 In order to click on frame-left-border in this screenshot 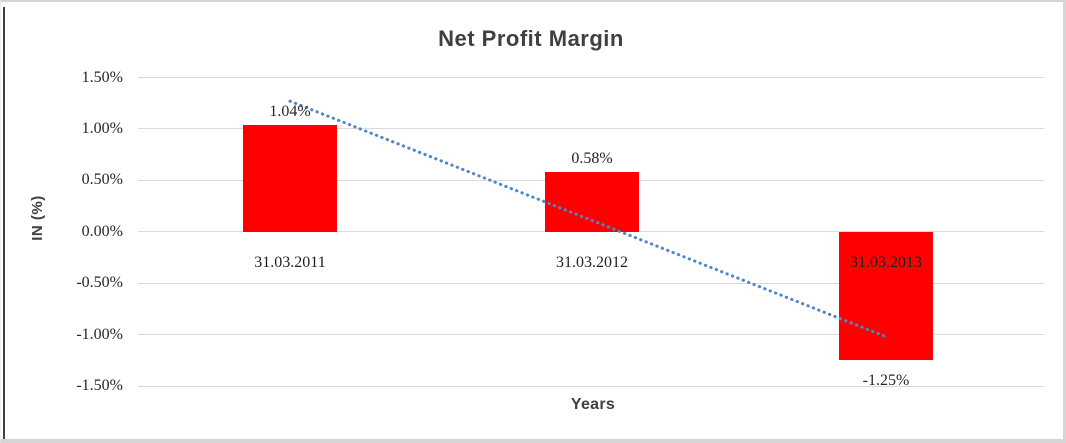, I will do `click(4, 223)`.